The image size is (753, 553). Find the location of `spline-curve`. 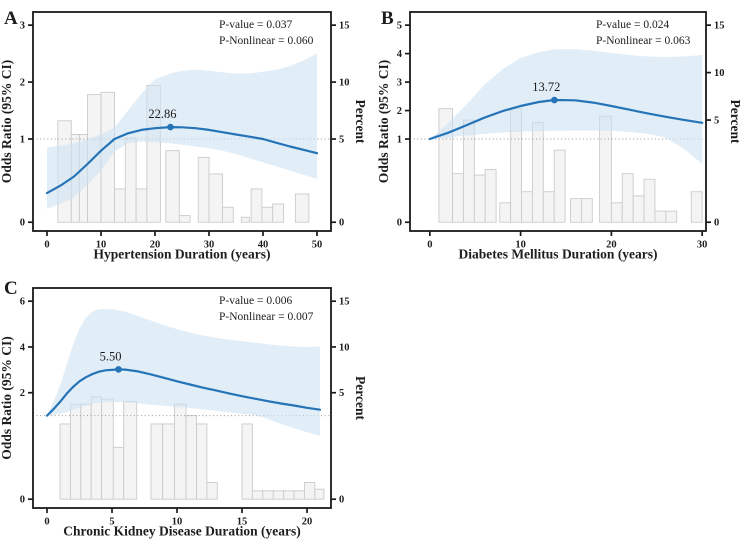

spline-curve is located at coordinates (182, 160).